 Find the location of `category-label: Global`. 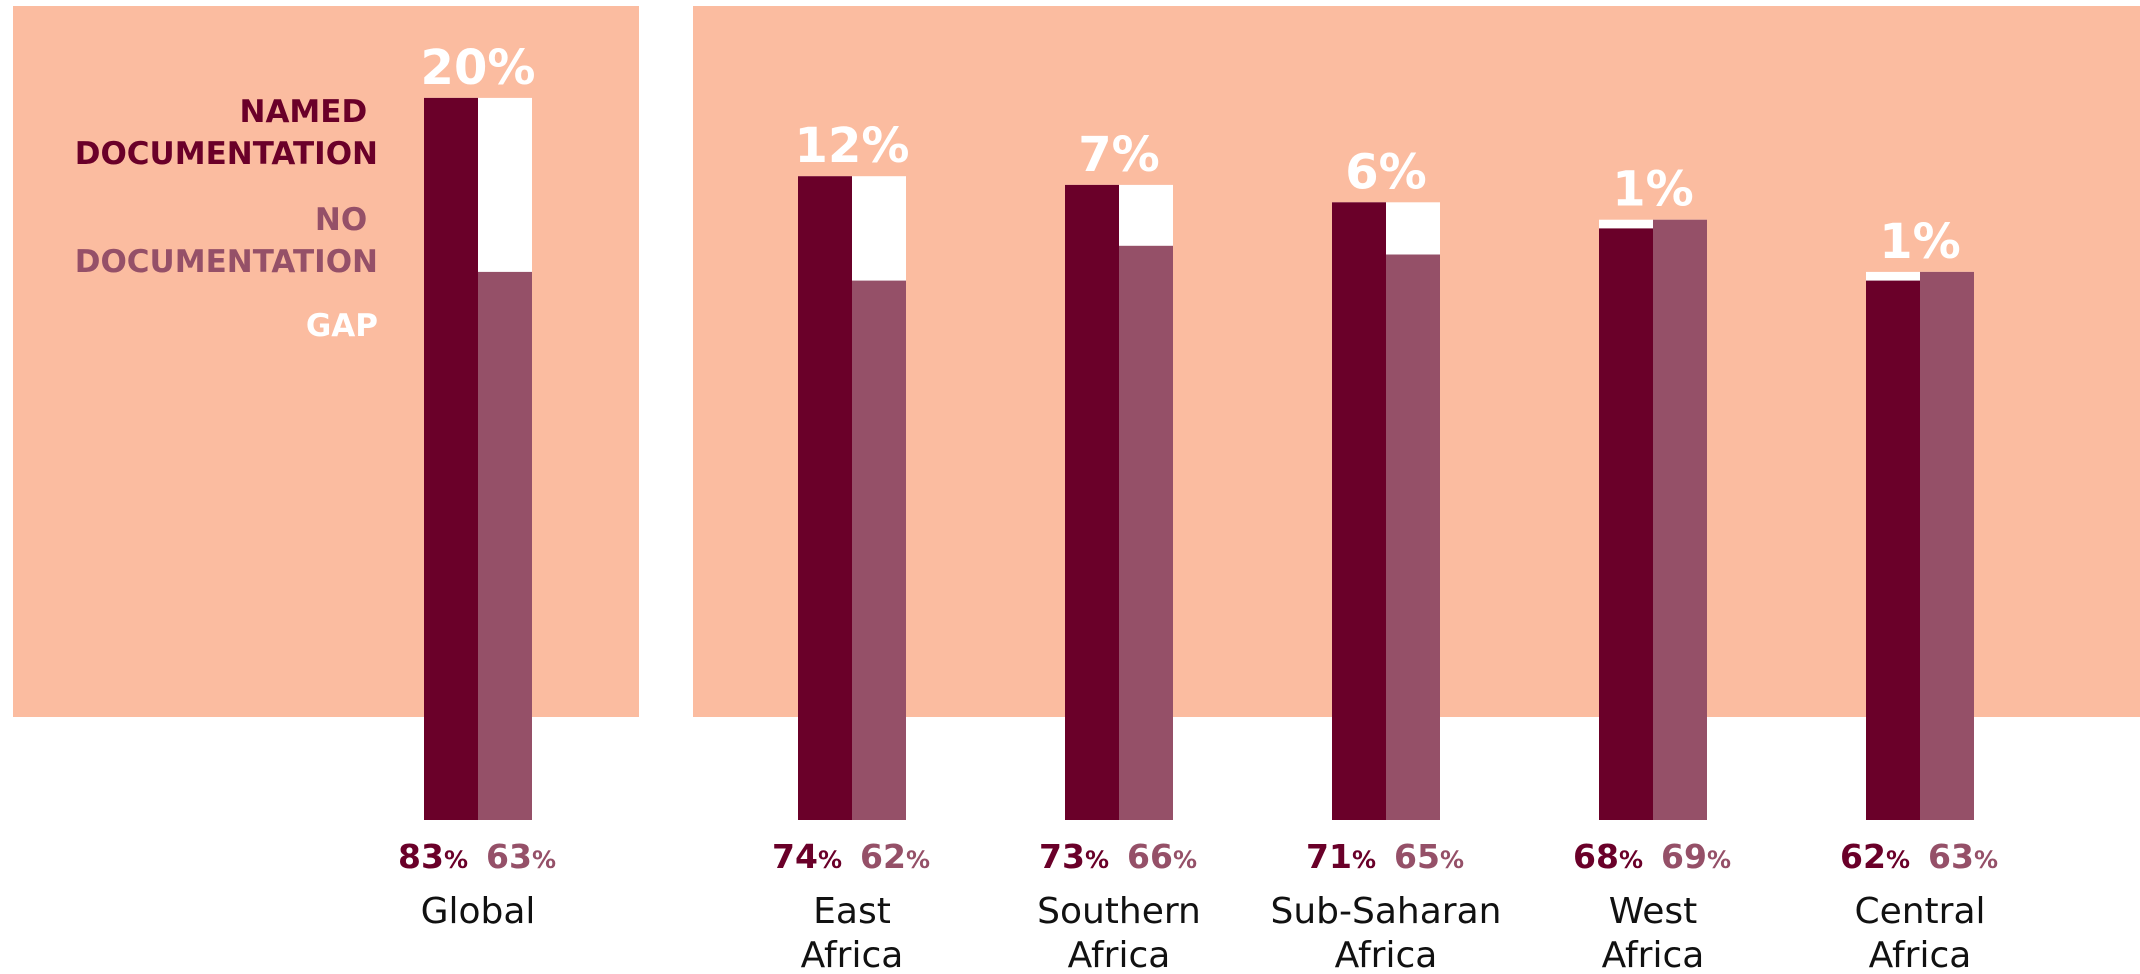

category-label: Global is located at coordinates (478, 911).